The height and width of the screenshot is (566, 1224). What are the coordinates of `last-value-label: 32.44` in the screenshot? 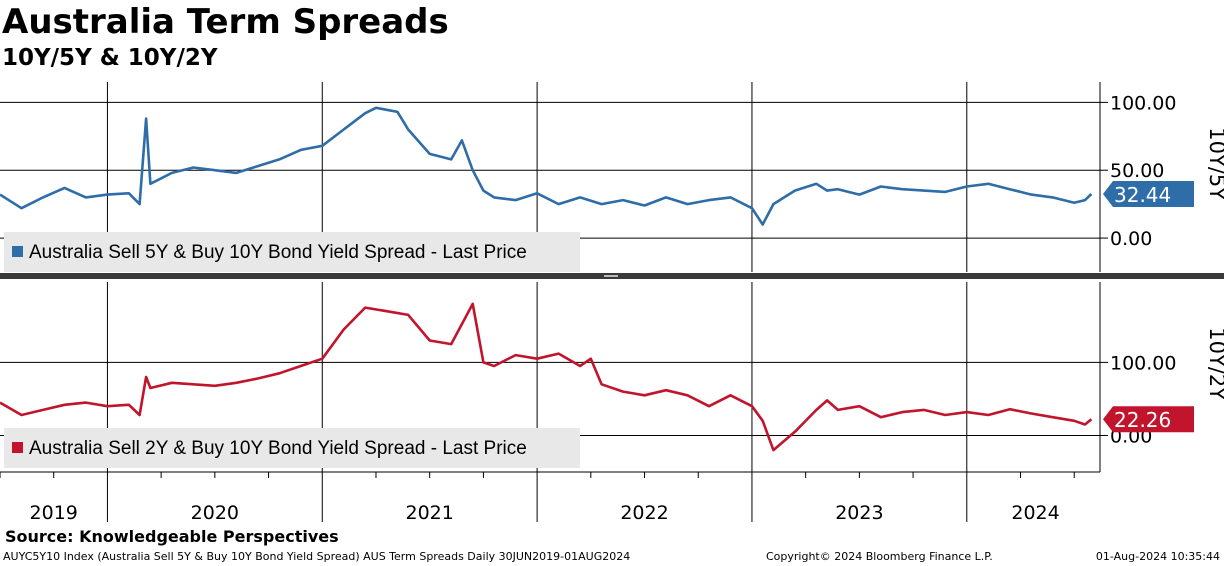 It's located at (1142, 195).